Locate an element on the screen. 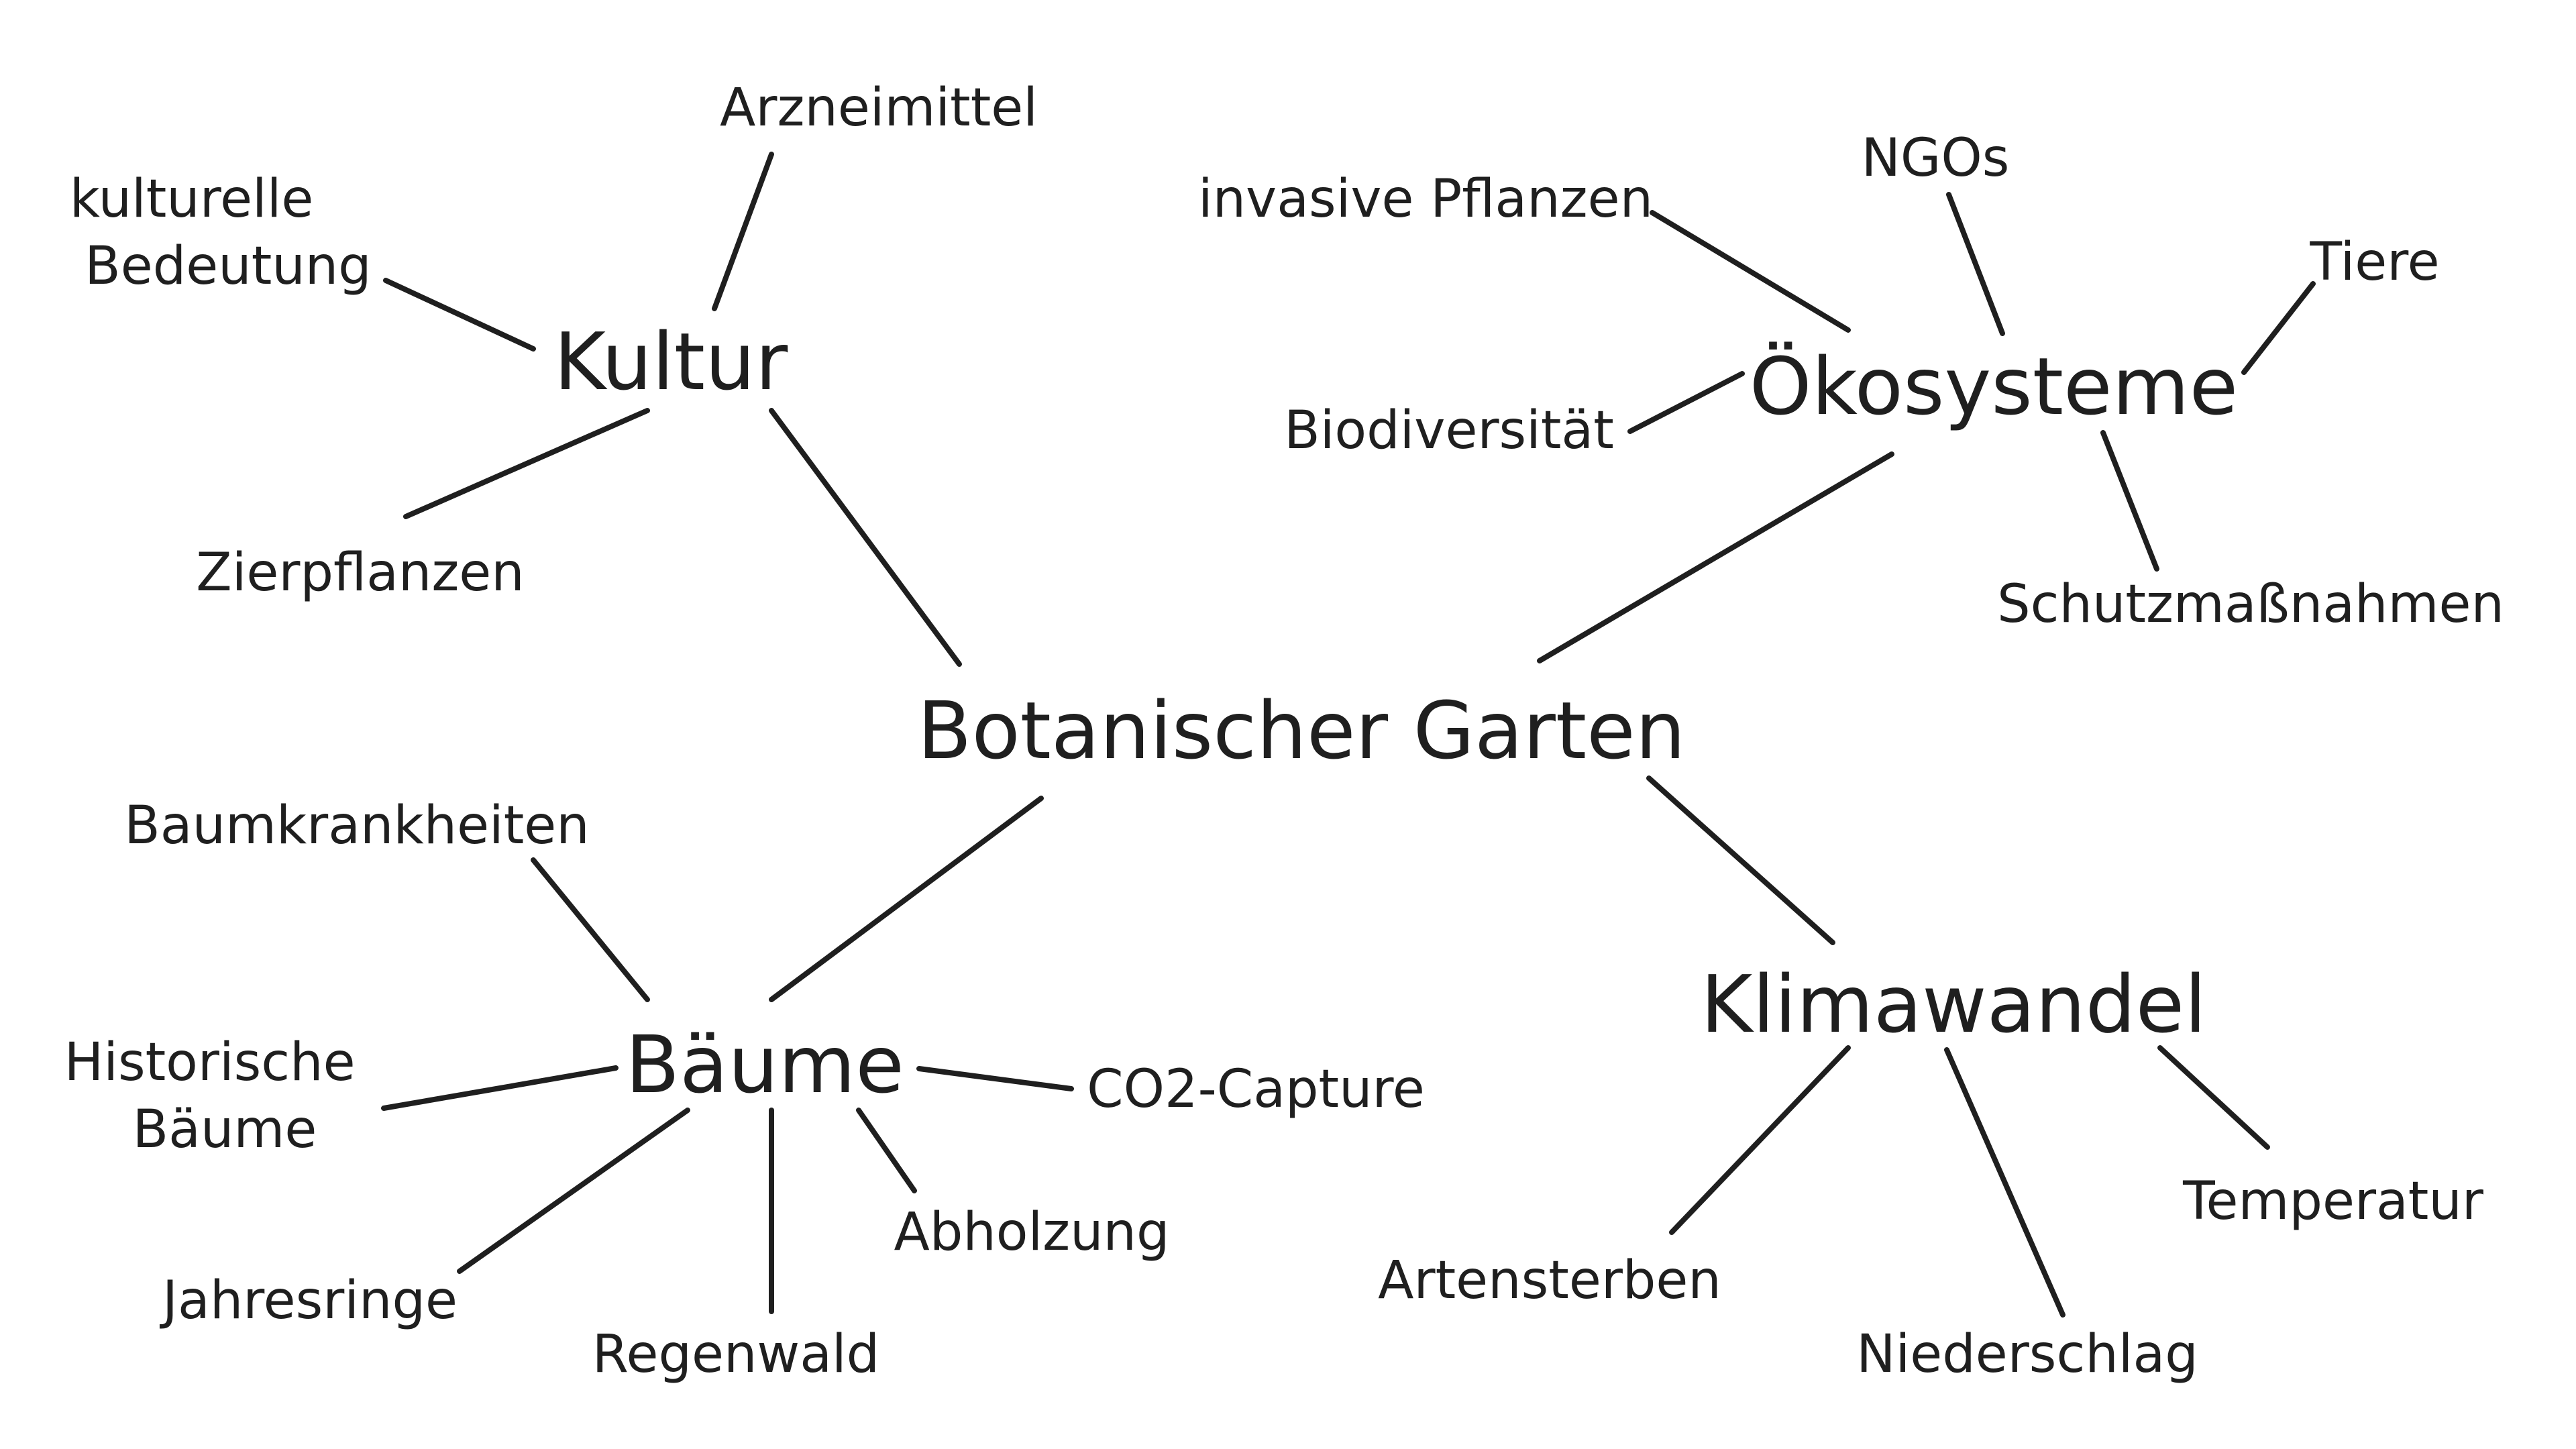 The width and height of the screenshot is (2576, 1449). connector-baeume-jahresringe is located at coordinates (573, 1191).